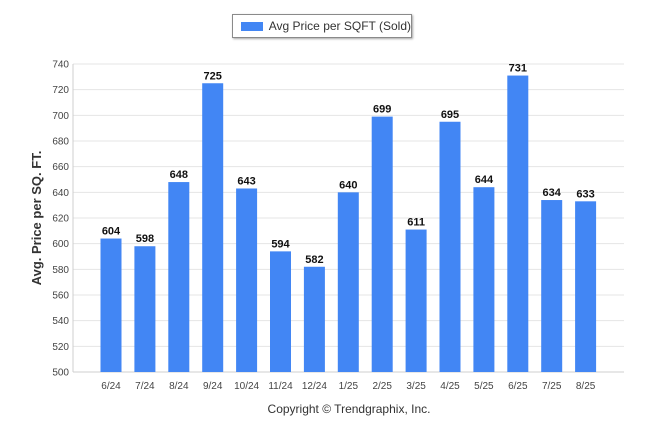  I want to click on x-tick-label: 6/25, so click(518, 386).